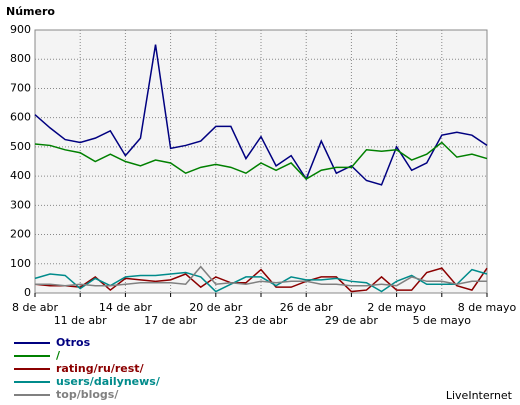 The height and width of the screenshot is (405, 520). What do you see at coordinates (20, 87) in the screenshot?
I see `y-tick-label: 700` at bounding box center [20, 87].